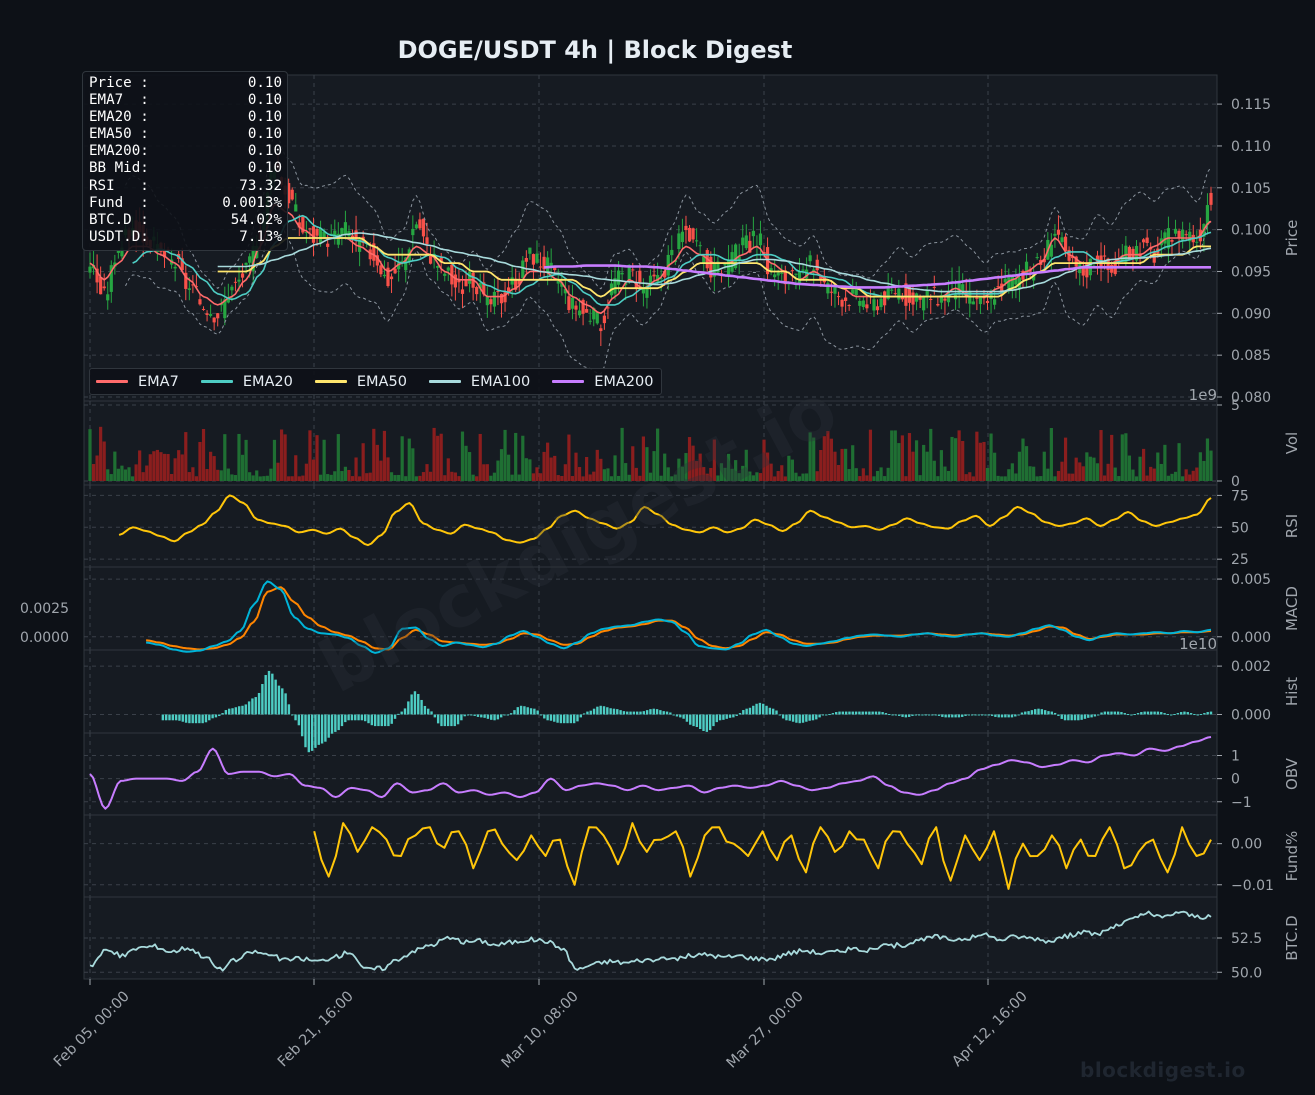 The height and width of the screenshot is (1095, 1315). Describe the element at coordinates (650, 526) in the screenshot. I see `panel-rsi` at that location.